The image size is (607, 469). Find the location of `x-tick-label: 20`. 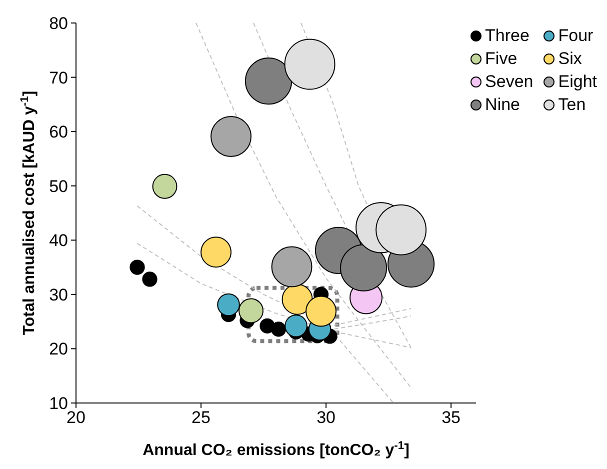

x-tick-label: 20 is located at coordinates (76, 418).